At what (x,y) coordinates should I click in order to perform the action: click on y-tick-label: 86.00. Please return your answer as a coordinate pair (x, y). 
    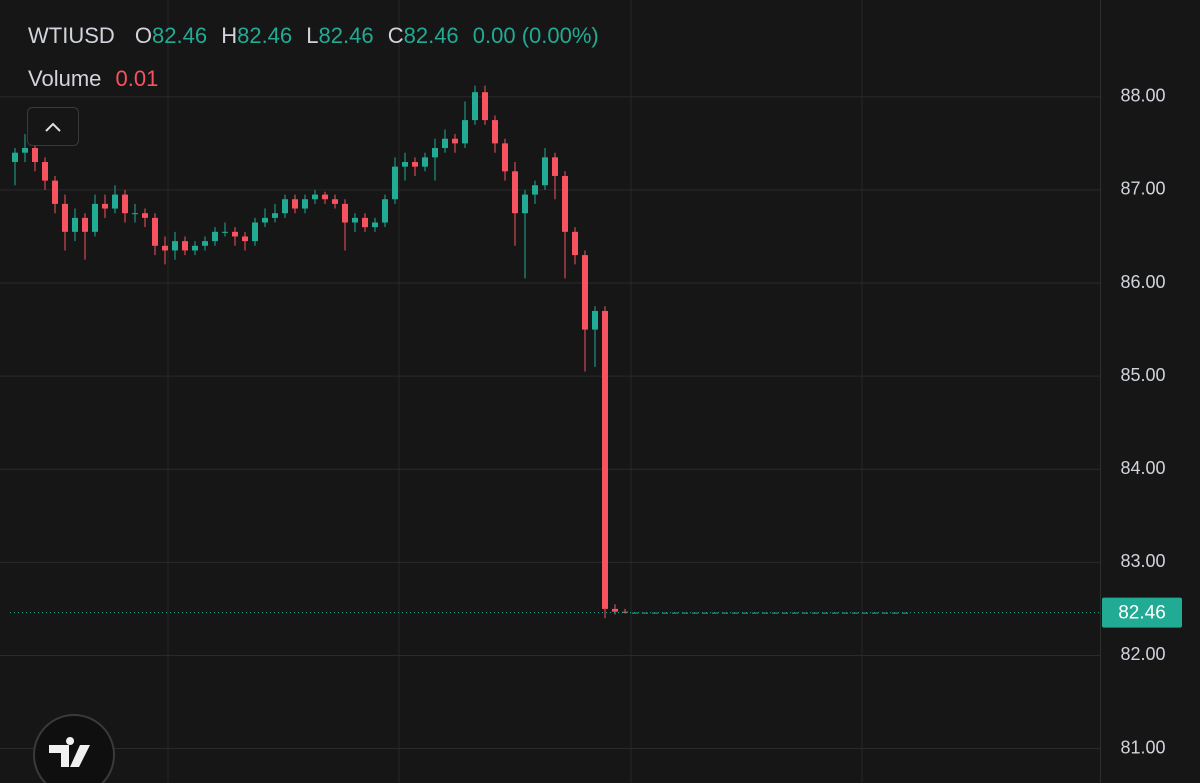
    Looking at the image, I should click on (1142, 282).